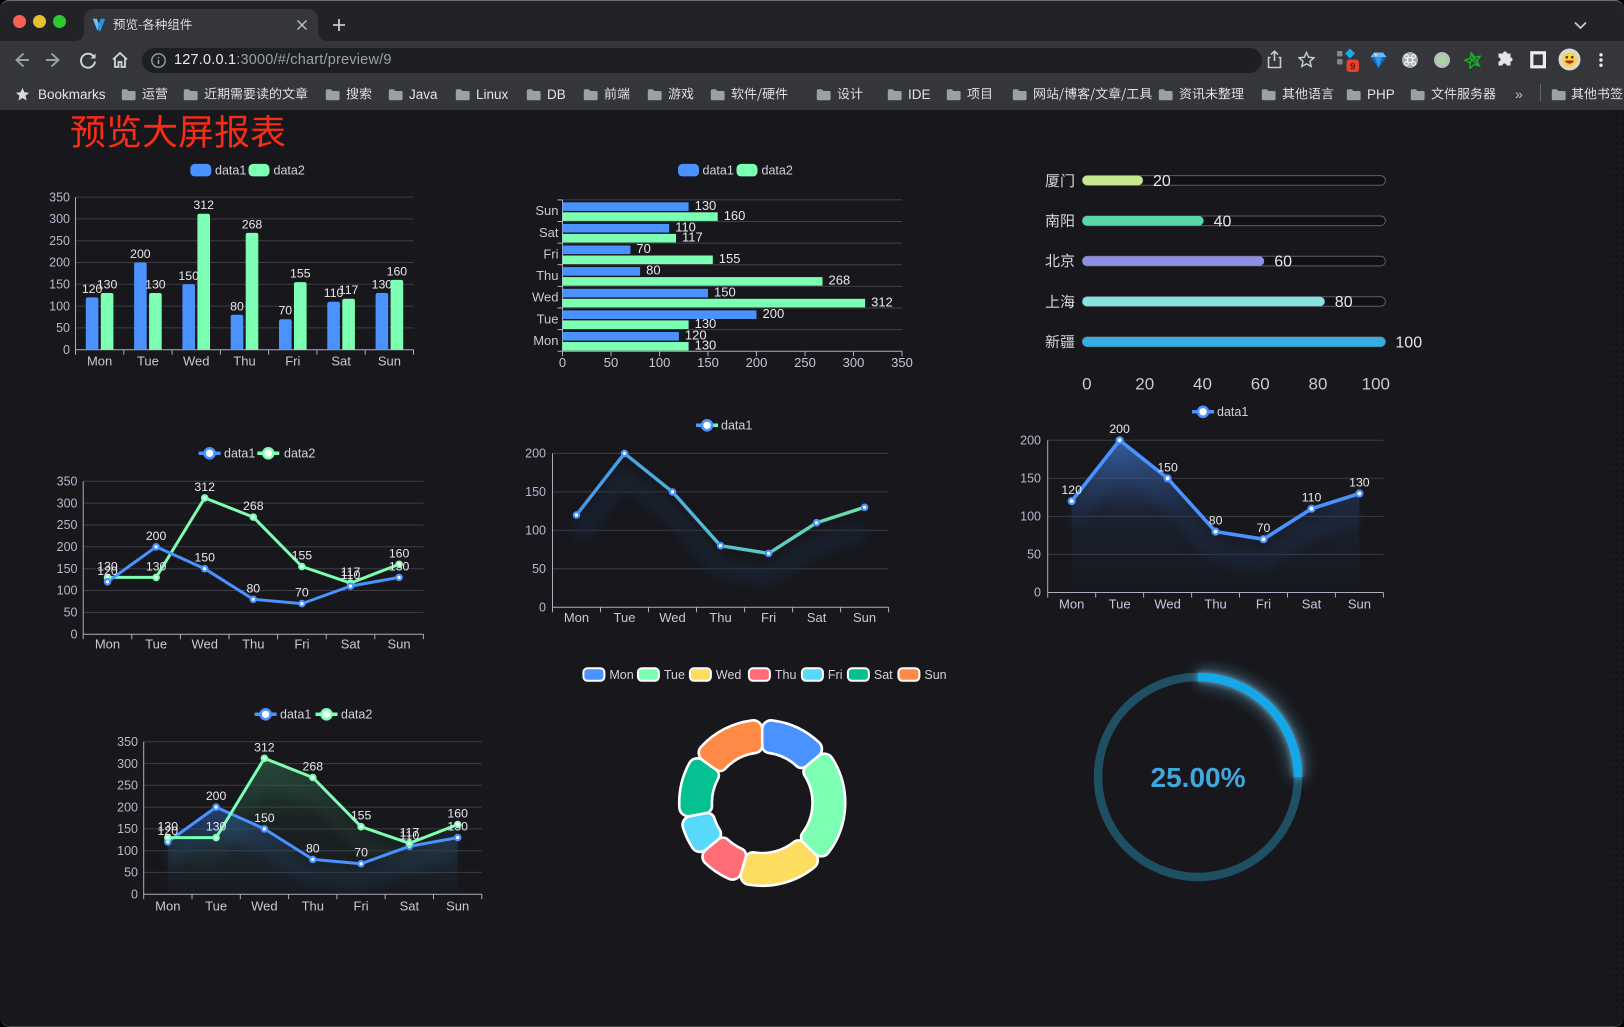 Image resolution: width=1624 pixels, height=1027 pixels. I want to click on svg-text: Wed, so click(672, 617).